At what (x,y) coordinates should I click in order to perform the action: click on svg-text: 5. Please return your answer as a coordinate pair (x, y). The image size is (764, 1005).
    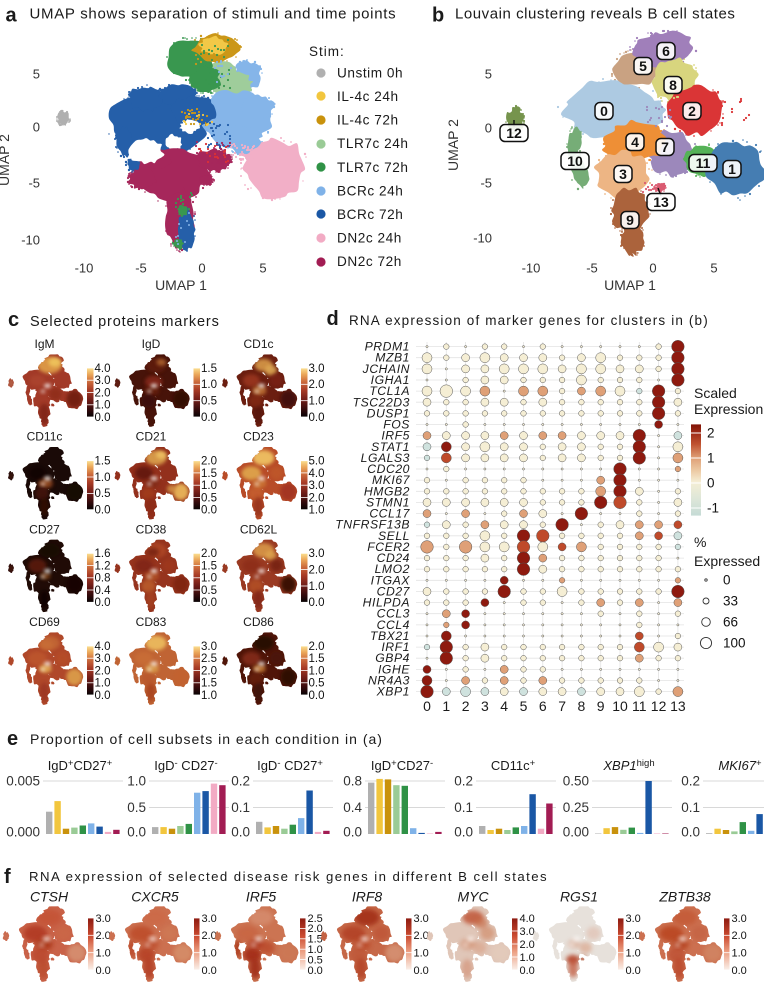
    Looking at the image, I should click on (36, 74).